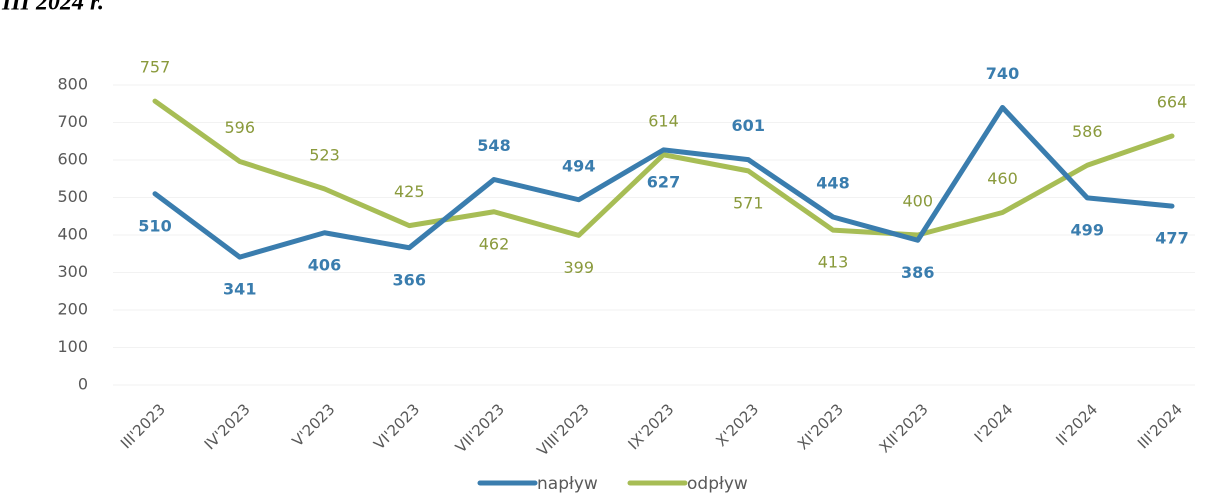 The width and height of the screenshot is (1212, 503). I want to click on y-tick-label: 800, so click(72, 84).